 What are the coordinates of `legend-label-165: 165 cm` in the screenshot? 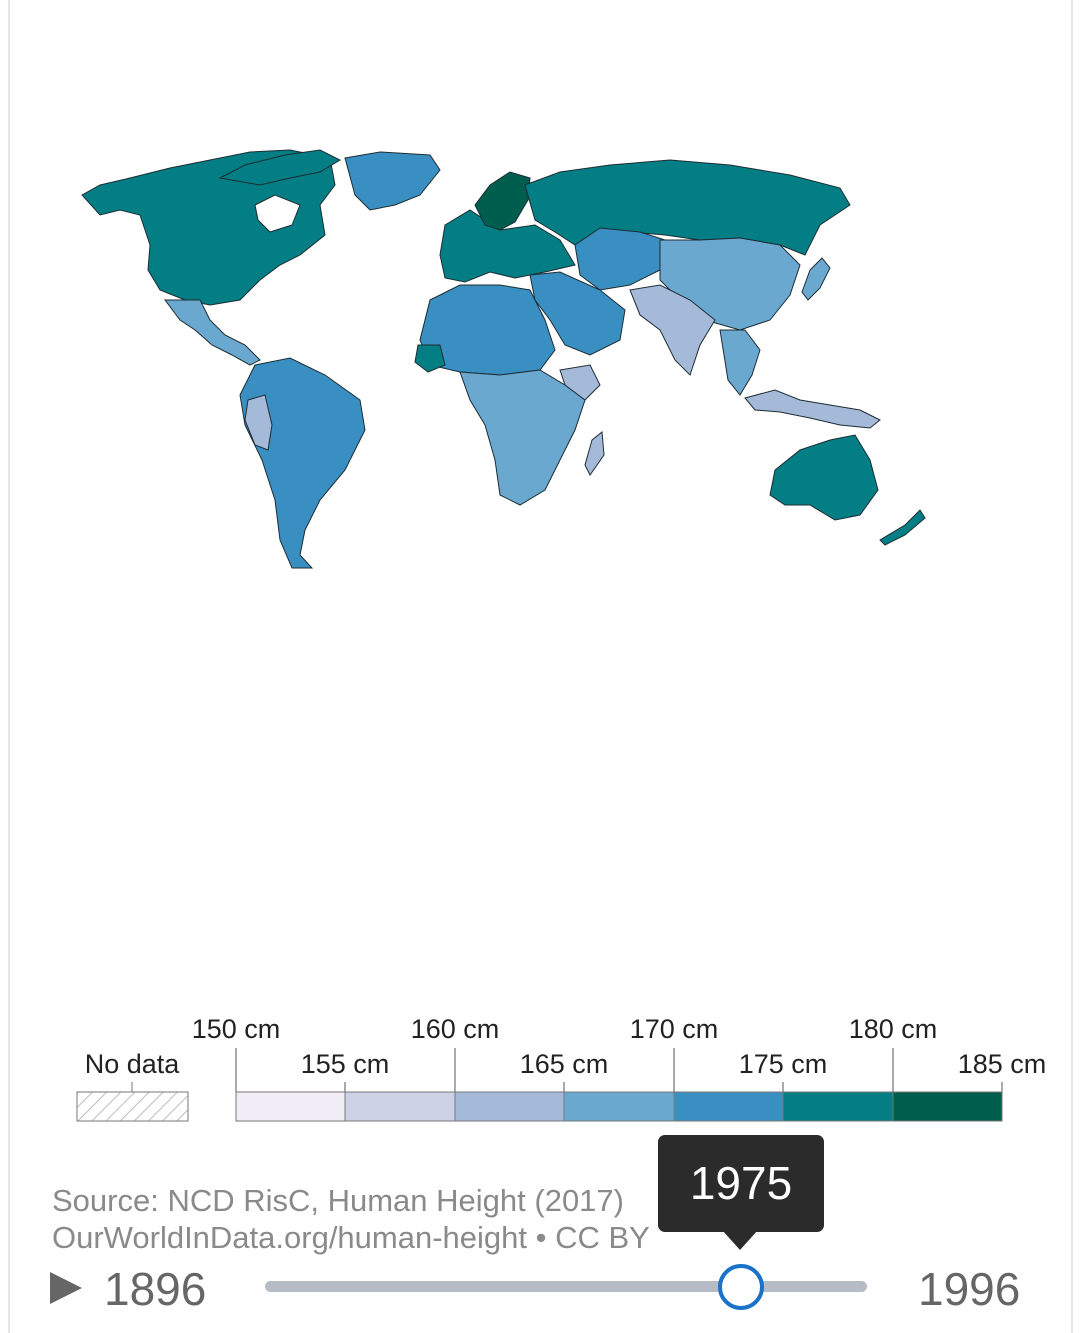 It's located at (564, 1064).